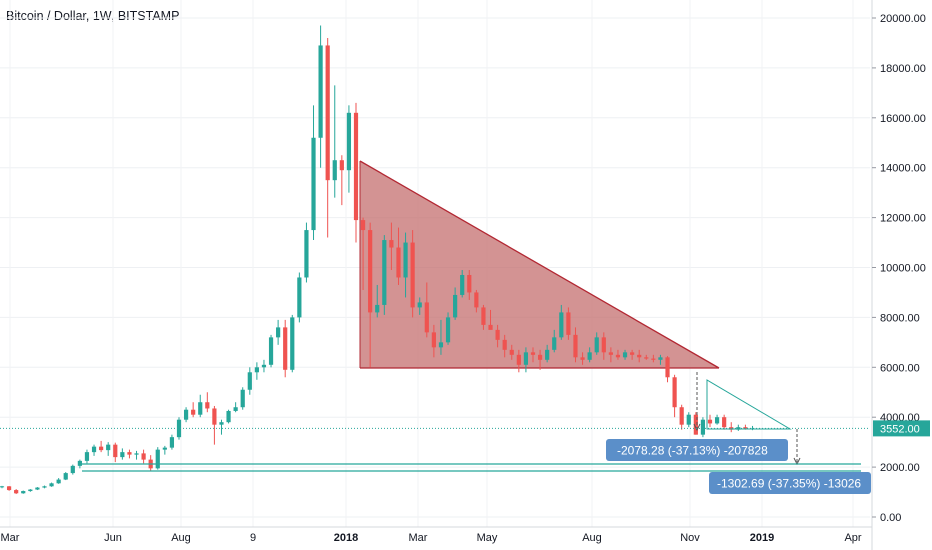  I want to click on y-tick-label: 0.00, so click(890, 518).